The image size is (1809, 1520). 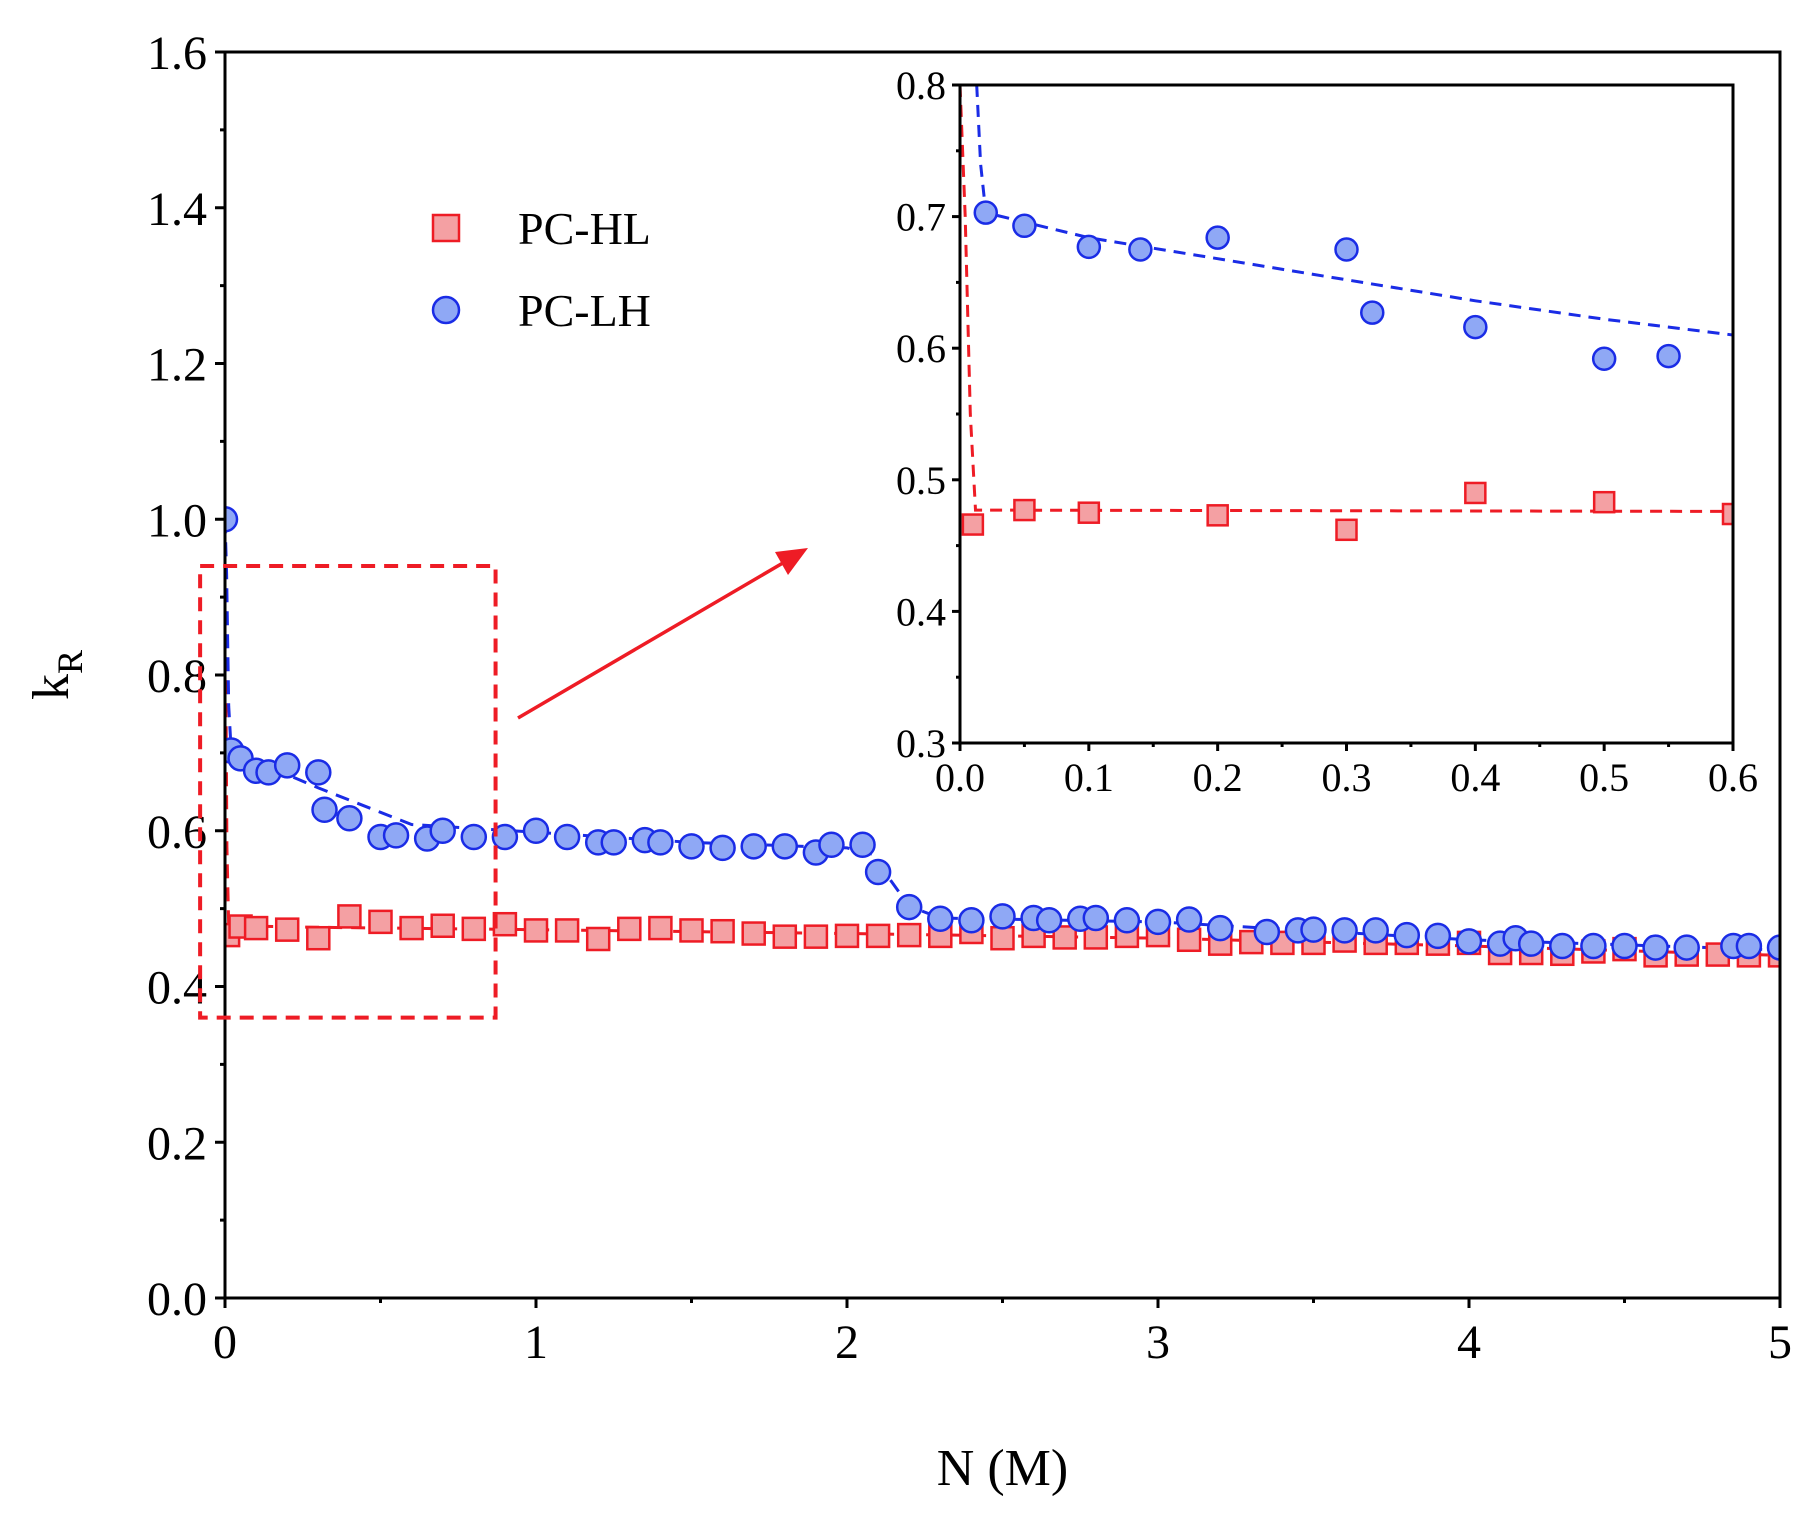 What do you see at coordinates (1089, 777) in the screenshot?
I see `inset-x-tick-label-2: 0.1` at bounding box center [1089, 777].